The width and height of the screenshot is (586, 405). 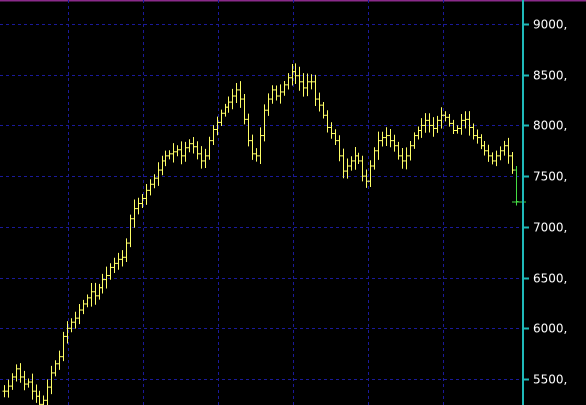 What do you see at coordinates (550, 25) in the screenshot?
I see `price-axis-label: 9000,` at bounding box center [550, 25].